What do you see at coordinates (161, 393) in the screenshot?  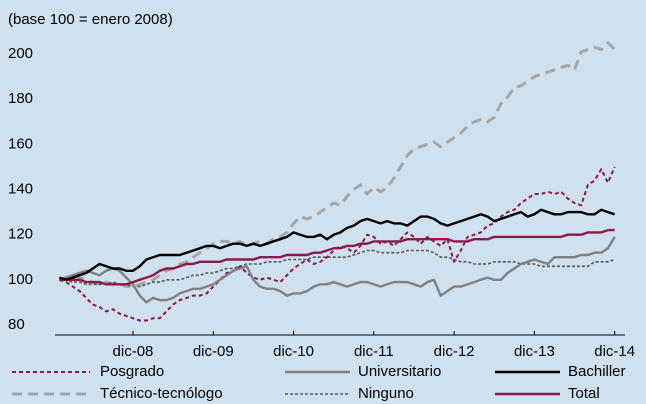 I see `legend-label: Técnico-tecnólogo` at bounding box center [161, 393].